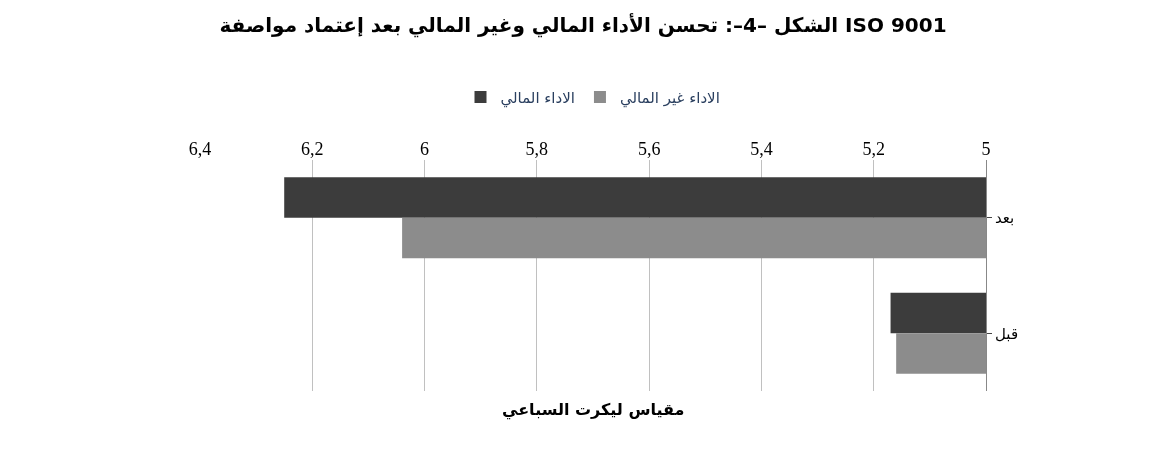 Image resolution: width=1166 pixels, height=451 pixels. Describe the element at coordinates (1005, 218) in the screenshot. I see `y-tick-label: بعد` at that location.